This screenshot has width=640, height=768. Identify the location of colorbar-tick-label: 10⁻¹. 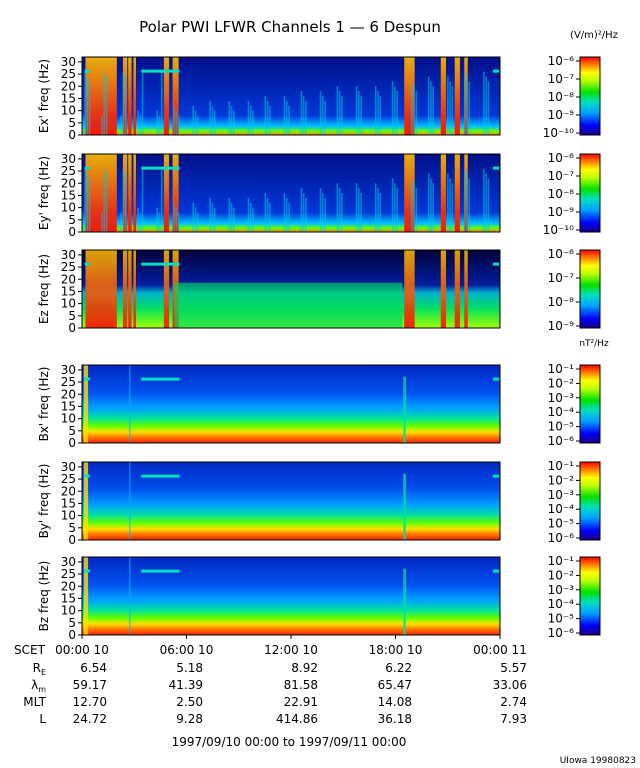
(561, 466).